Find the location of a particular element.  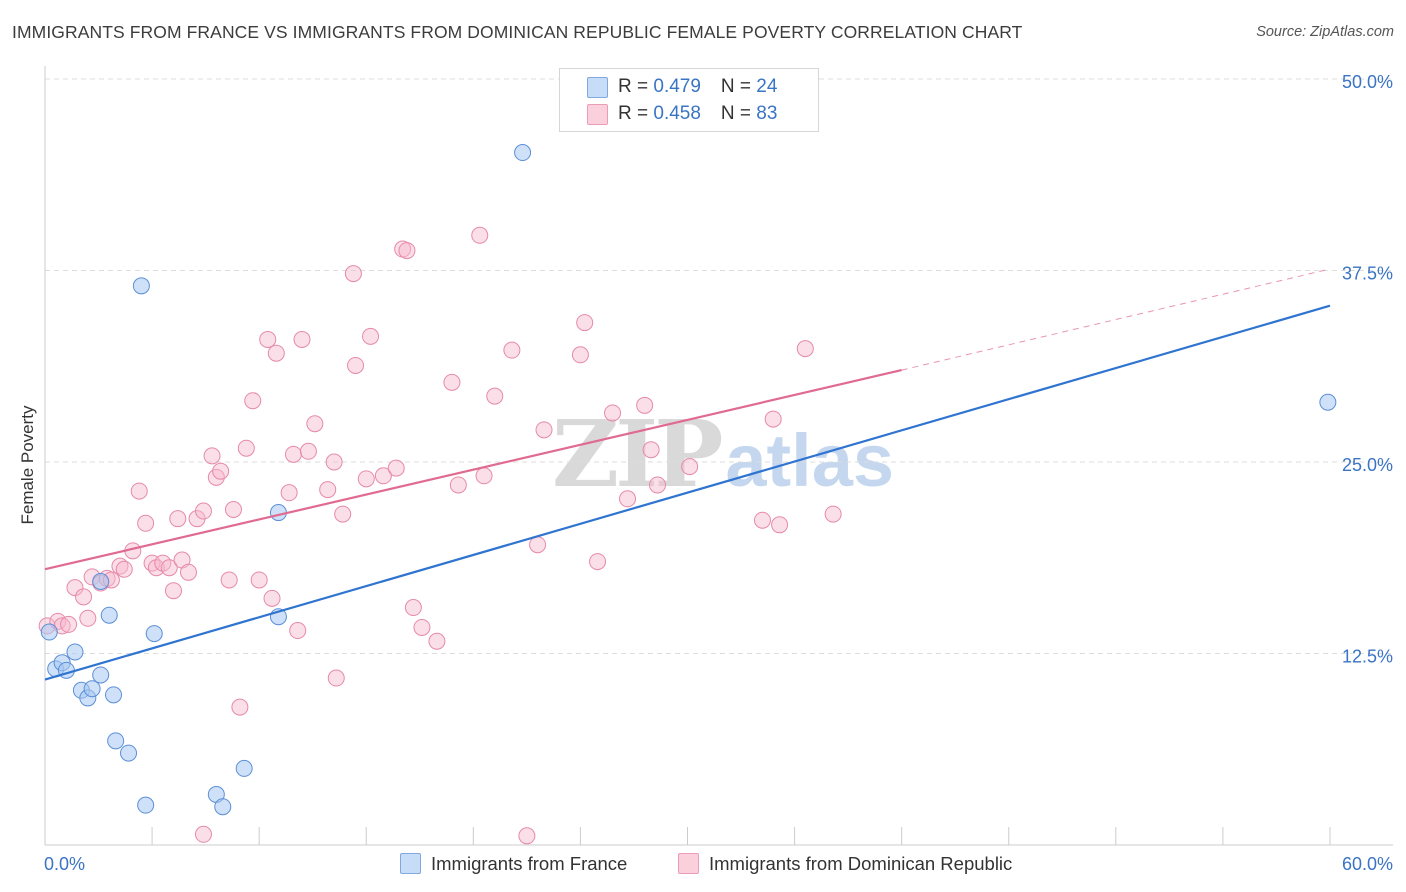

legend-swatch-dominican is located at coordinates (597, 114).